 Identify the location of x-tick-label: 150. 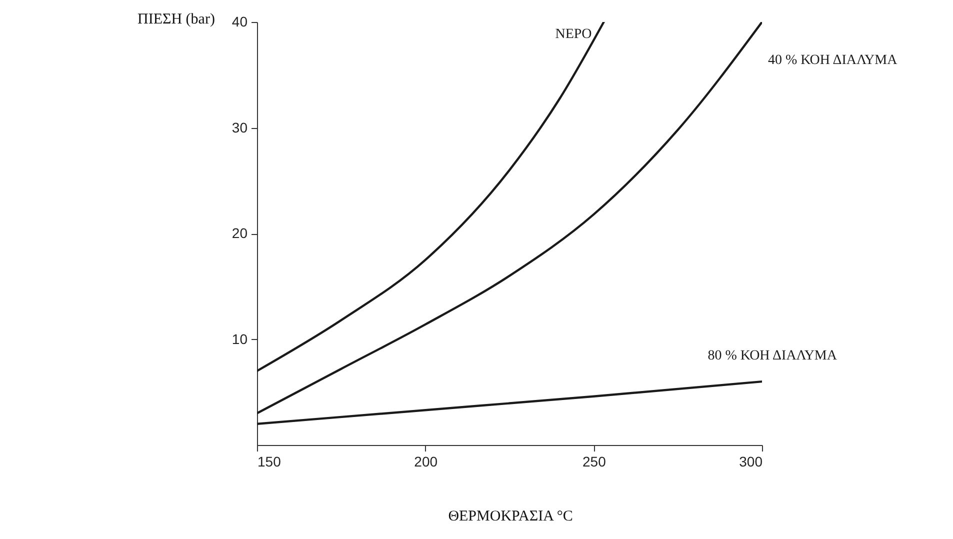
(270, 462).